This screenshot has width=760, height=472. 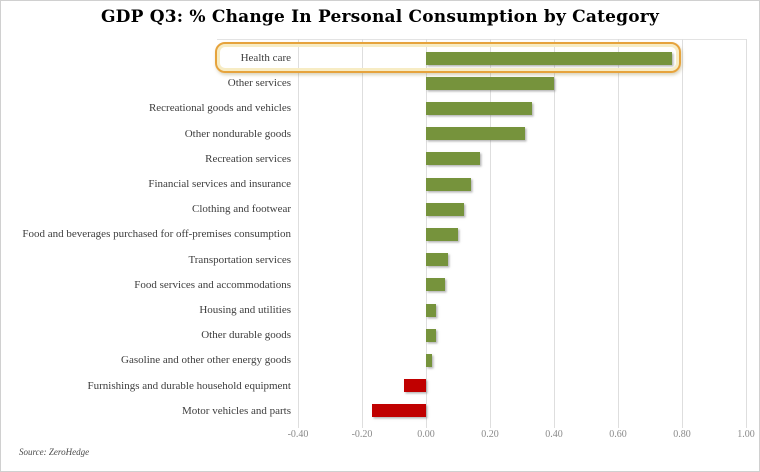 I want to click on x-axis-tick-label: 0.60, so click(x=618, y=434).